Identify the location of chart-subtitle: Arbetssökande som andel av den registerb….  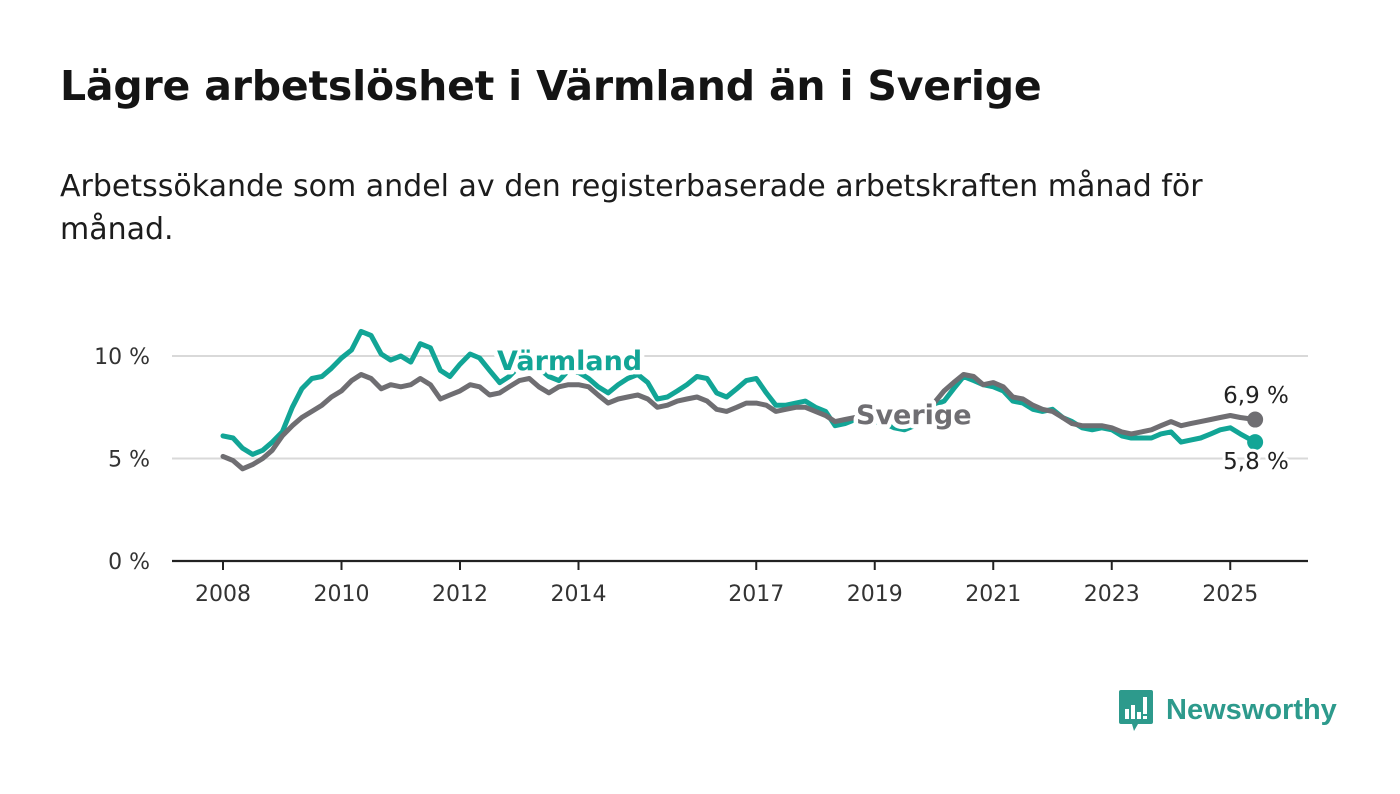
(631, 208).